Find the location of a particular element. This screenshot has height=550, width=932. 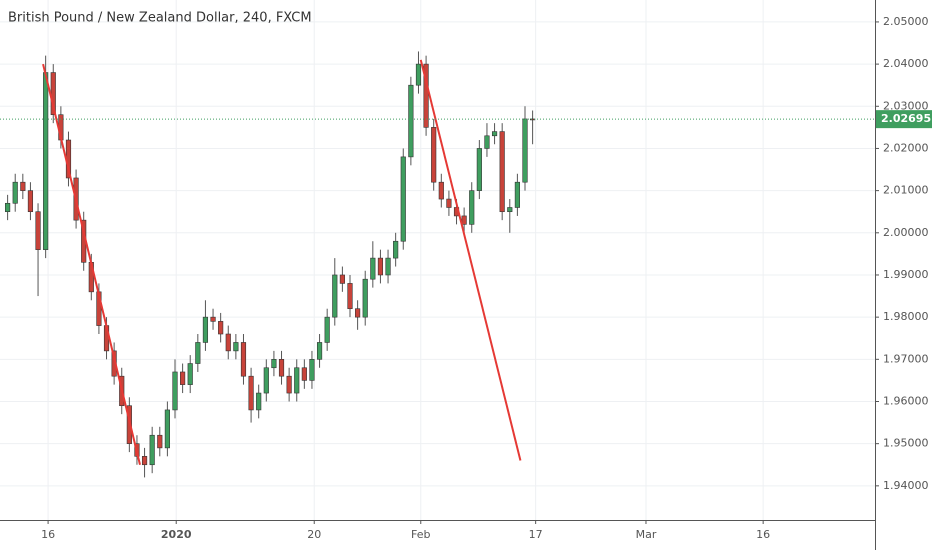

x-tick-label: Feb is located at coordinates (420, 534).